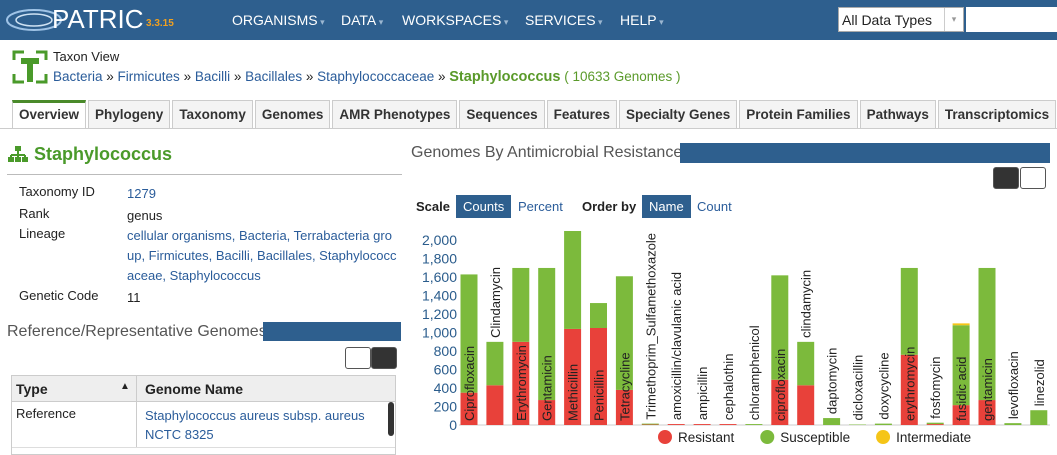  Describe the element at coordinates (78, 76) in the screenshot. I see `crumb: Bacteria` at that location.